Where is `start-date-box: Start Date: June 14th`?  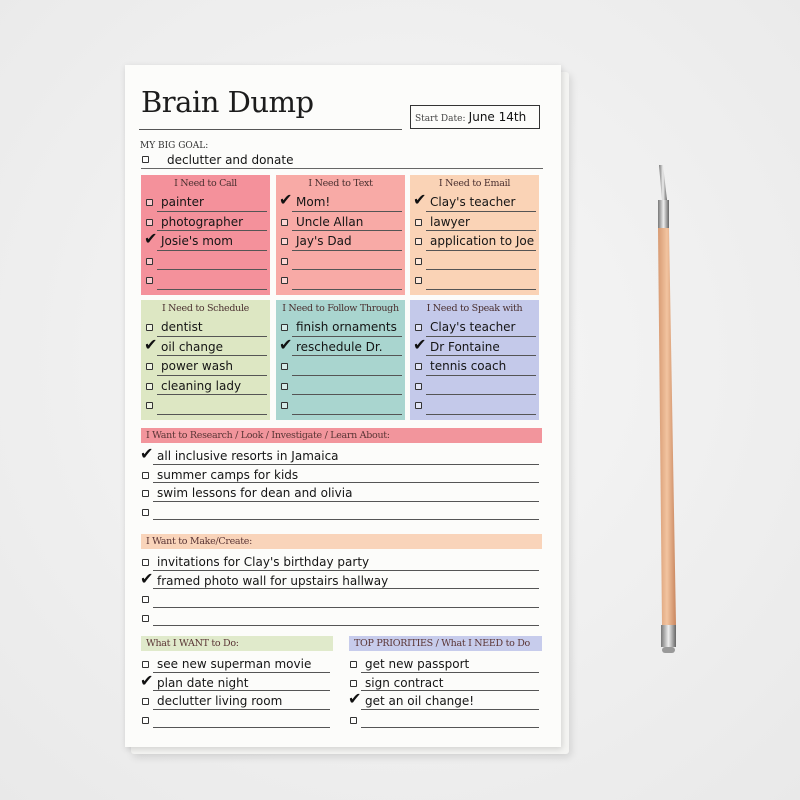 start-date-box: Start Date: June 14th is located at coordinates (475, 117).